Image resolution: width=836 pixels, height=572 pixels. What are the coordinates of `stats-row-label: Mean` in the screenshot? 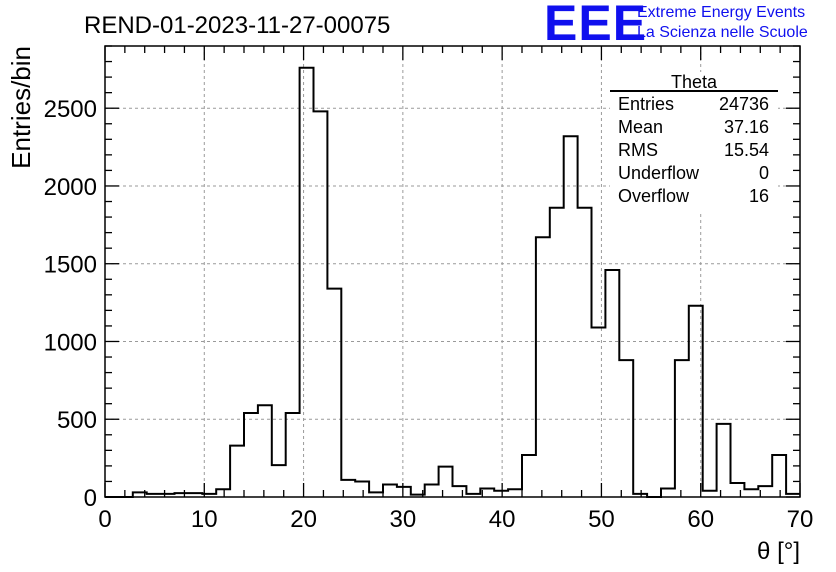 It's located at (640, 127).